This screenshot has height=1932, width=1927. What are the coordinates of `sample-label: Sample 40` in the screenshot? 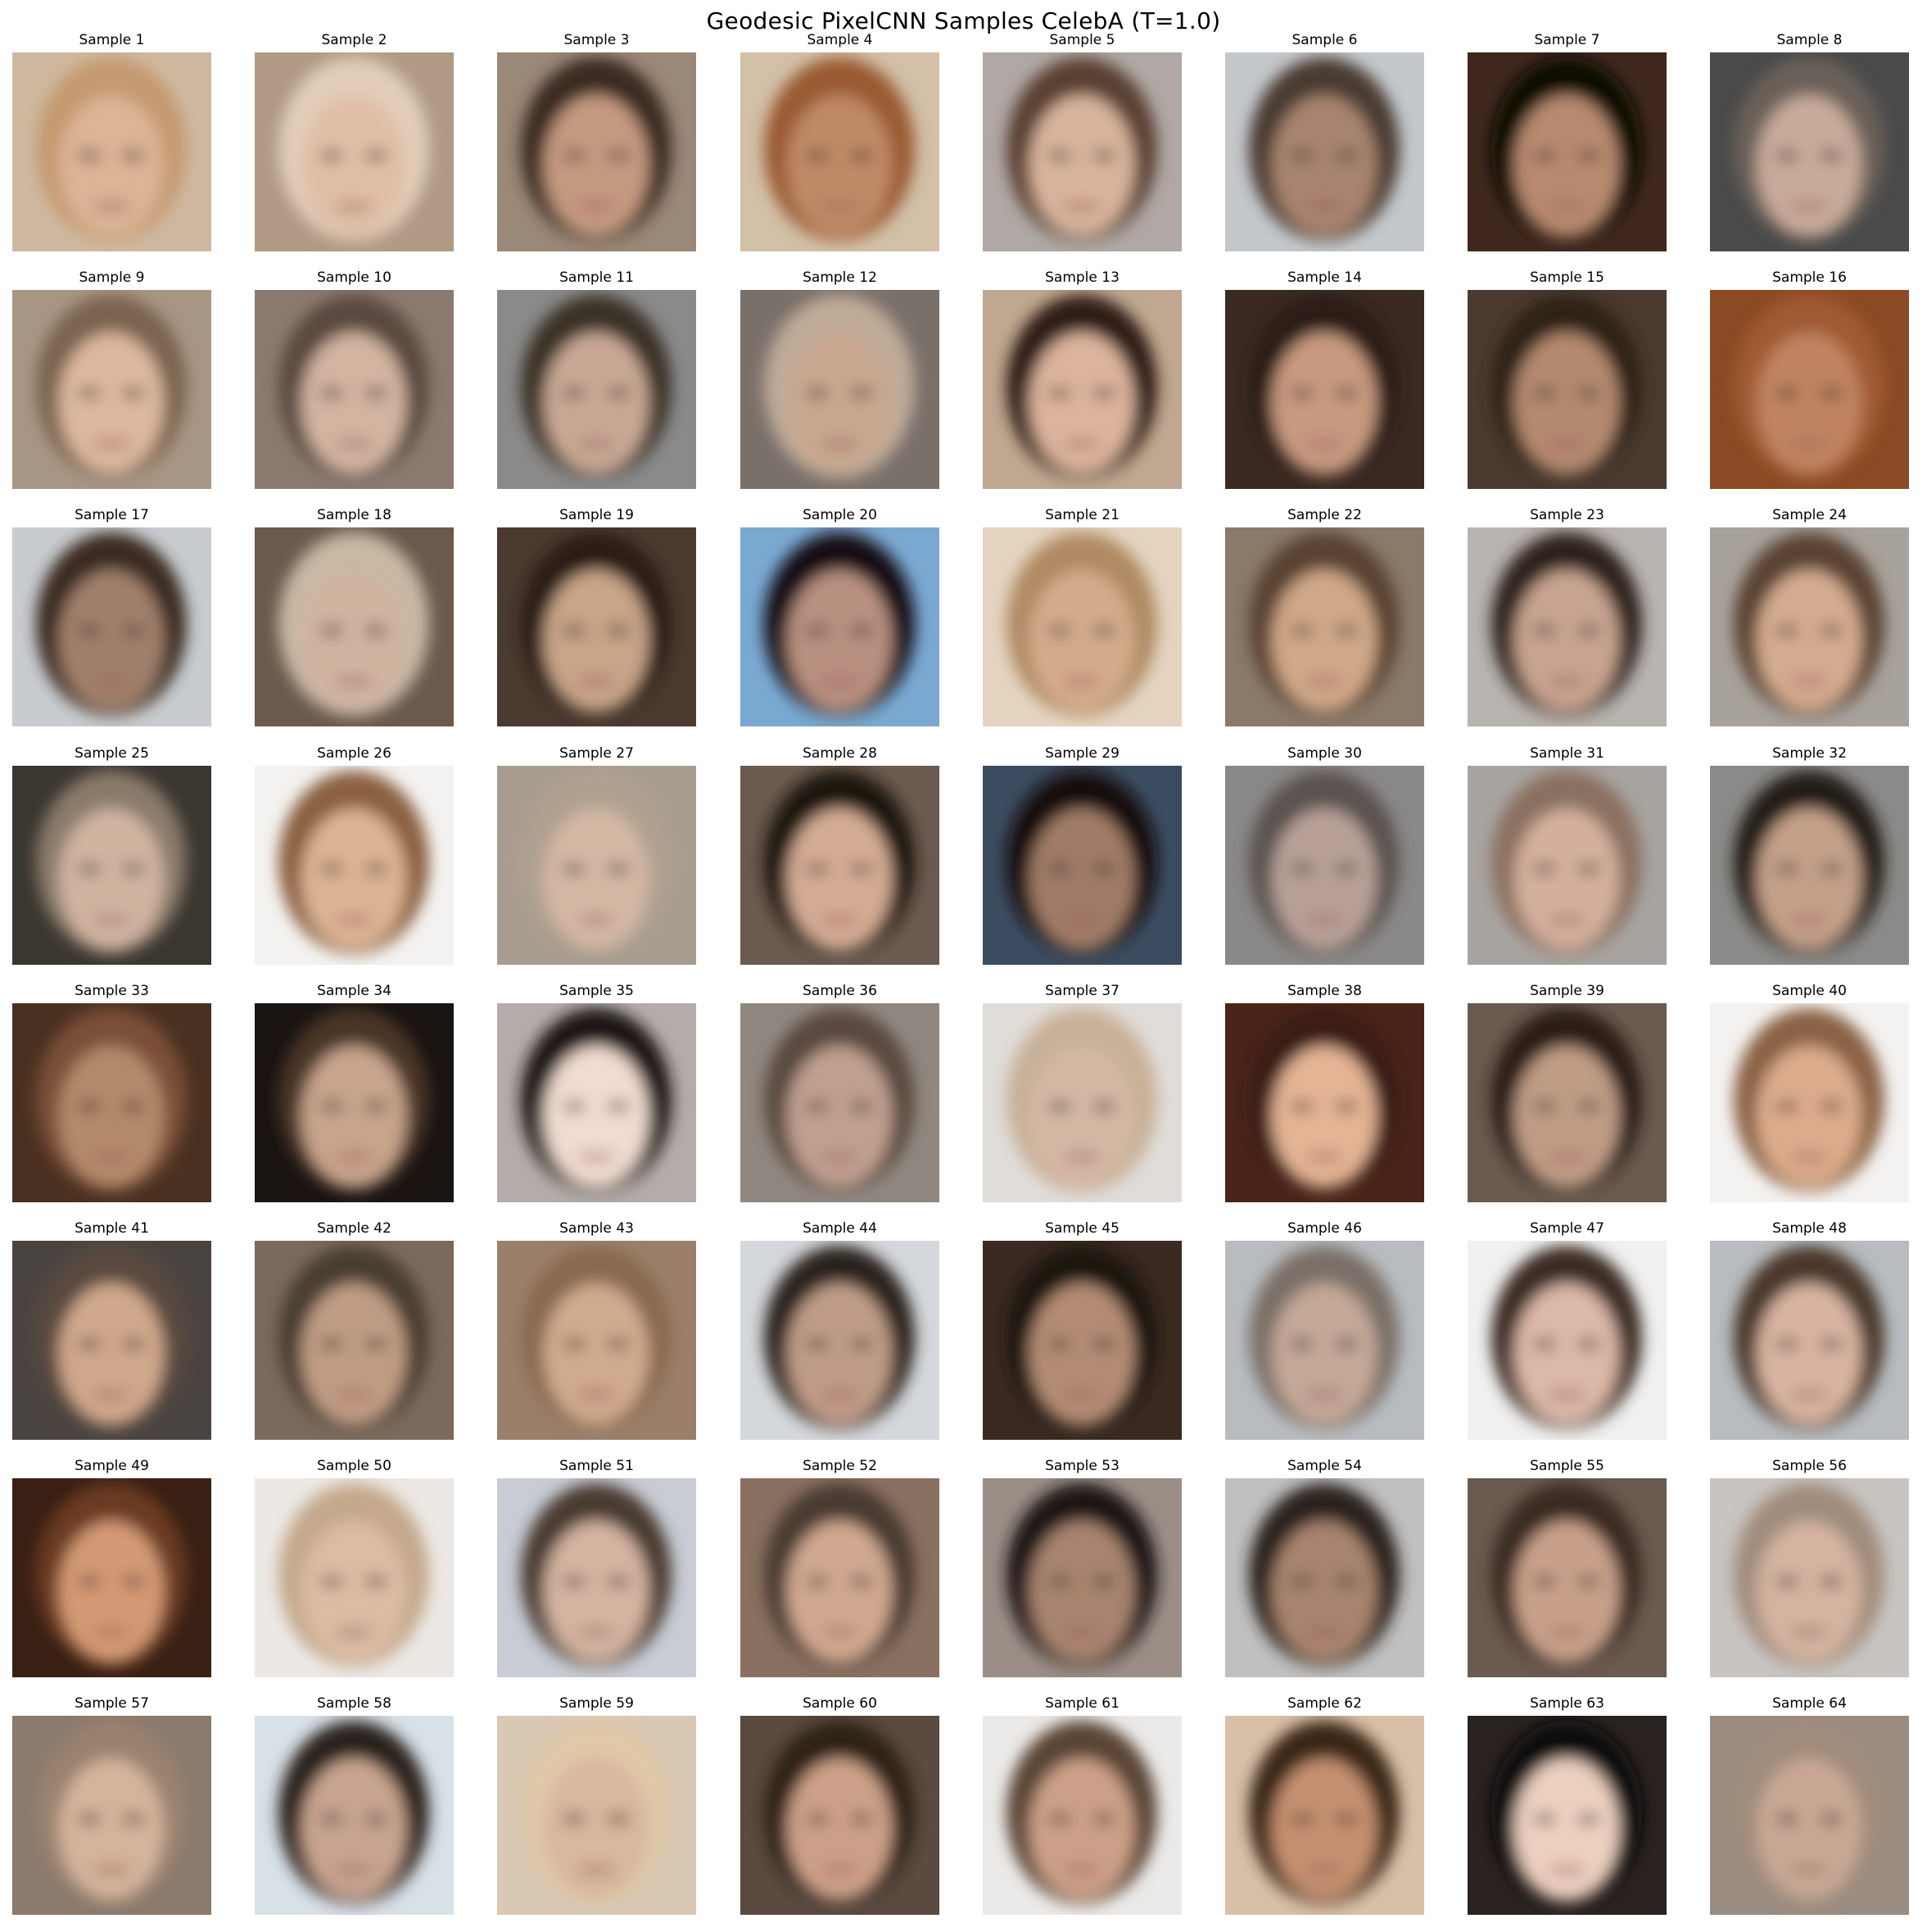 It's located at (1809, 991).